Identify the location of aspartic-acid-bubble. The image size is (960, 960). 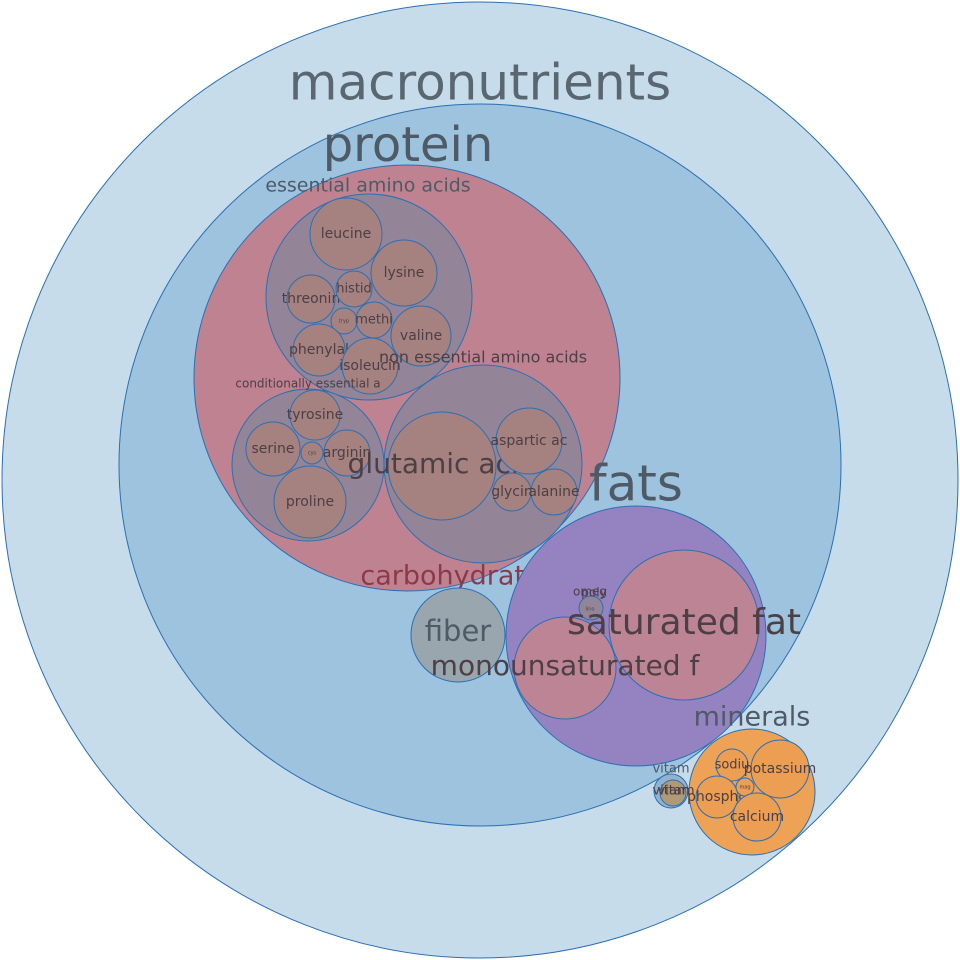
(529, 441).